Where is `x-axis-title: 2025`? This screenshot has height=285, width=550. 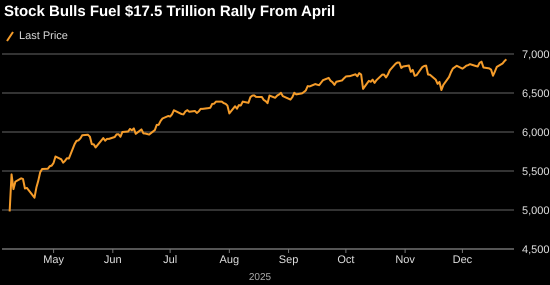
x-axis-title: 2025 is located at coordinates (260, 277).